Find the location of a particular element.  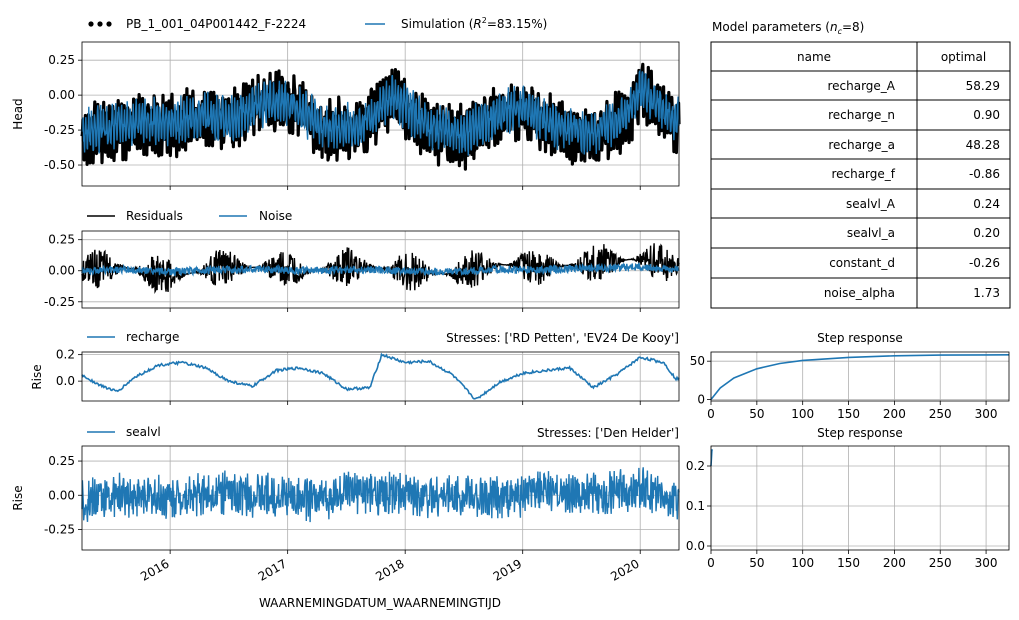

param-name: recharge_n is located at coordinates (861, 115).